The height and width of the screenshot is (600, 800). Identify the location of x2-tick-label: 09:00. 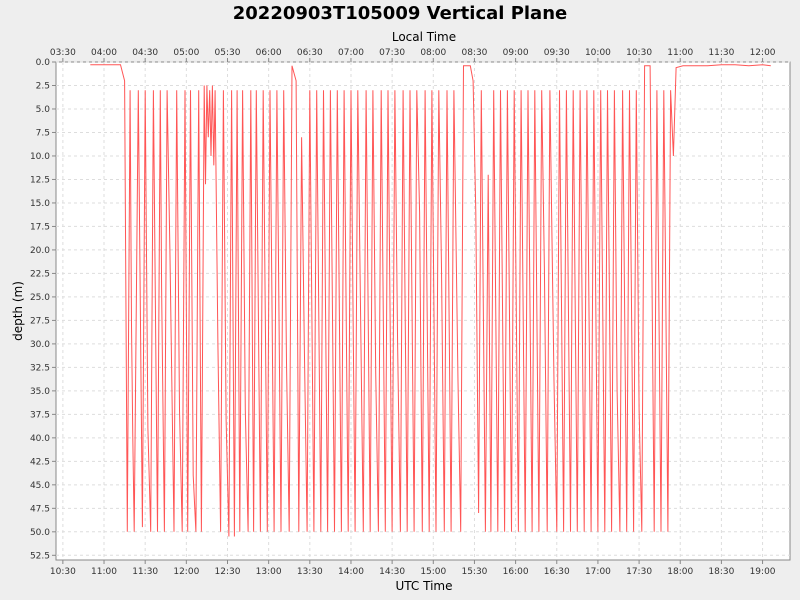
(516, 53).